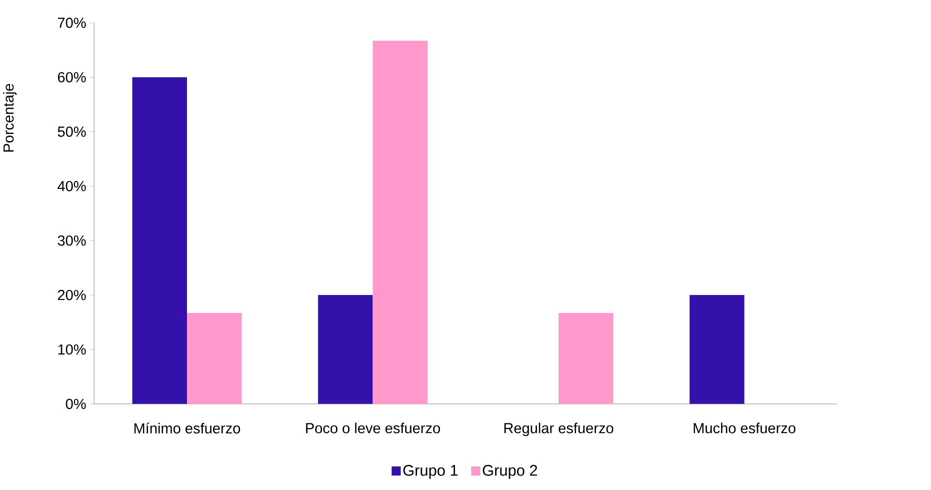 The image size is (931, 490). I want to click on y-tick-label: 30%, so click(72, 241).